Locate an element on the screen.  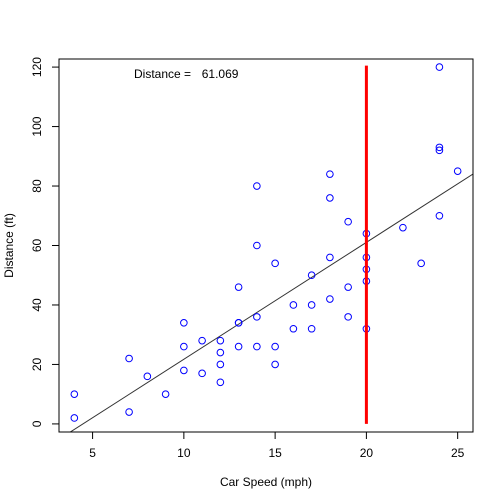
x-tick-label: 15 is located at coordinates (275, 453).